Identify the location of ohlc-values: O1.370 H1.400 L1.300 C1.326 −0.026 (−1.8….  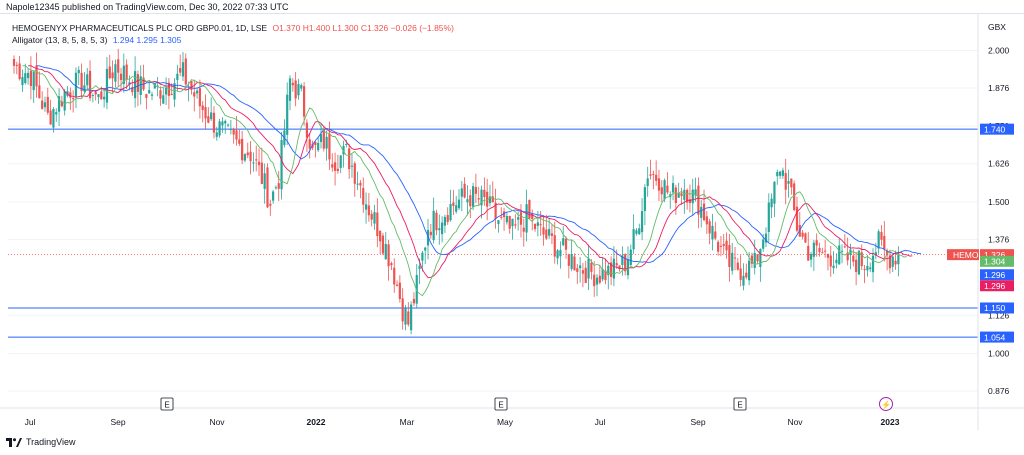
(363, 28).